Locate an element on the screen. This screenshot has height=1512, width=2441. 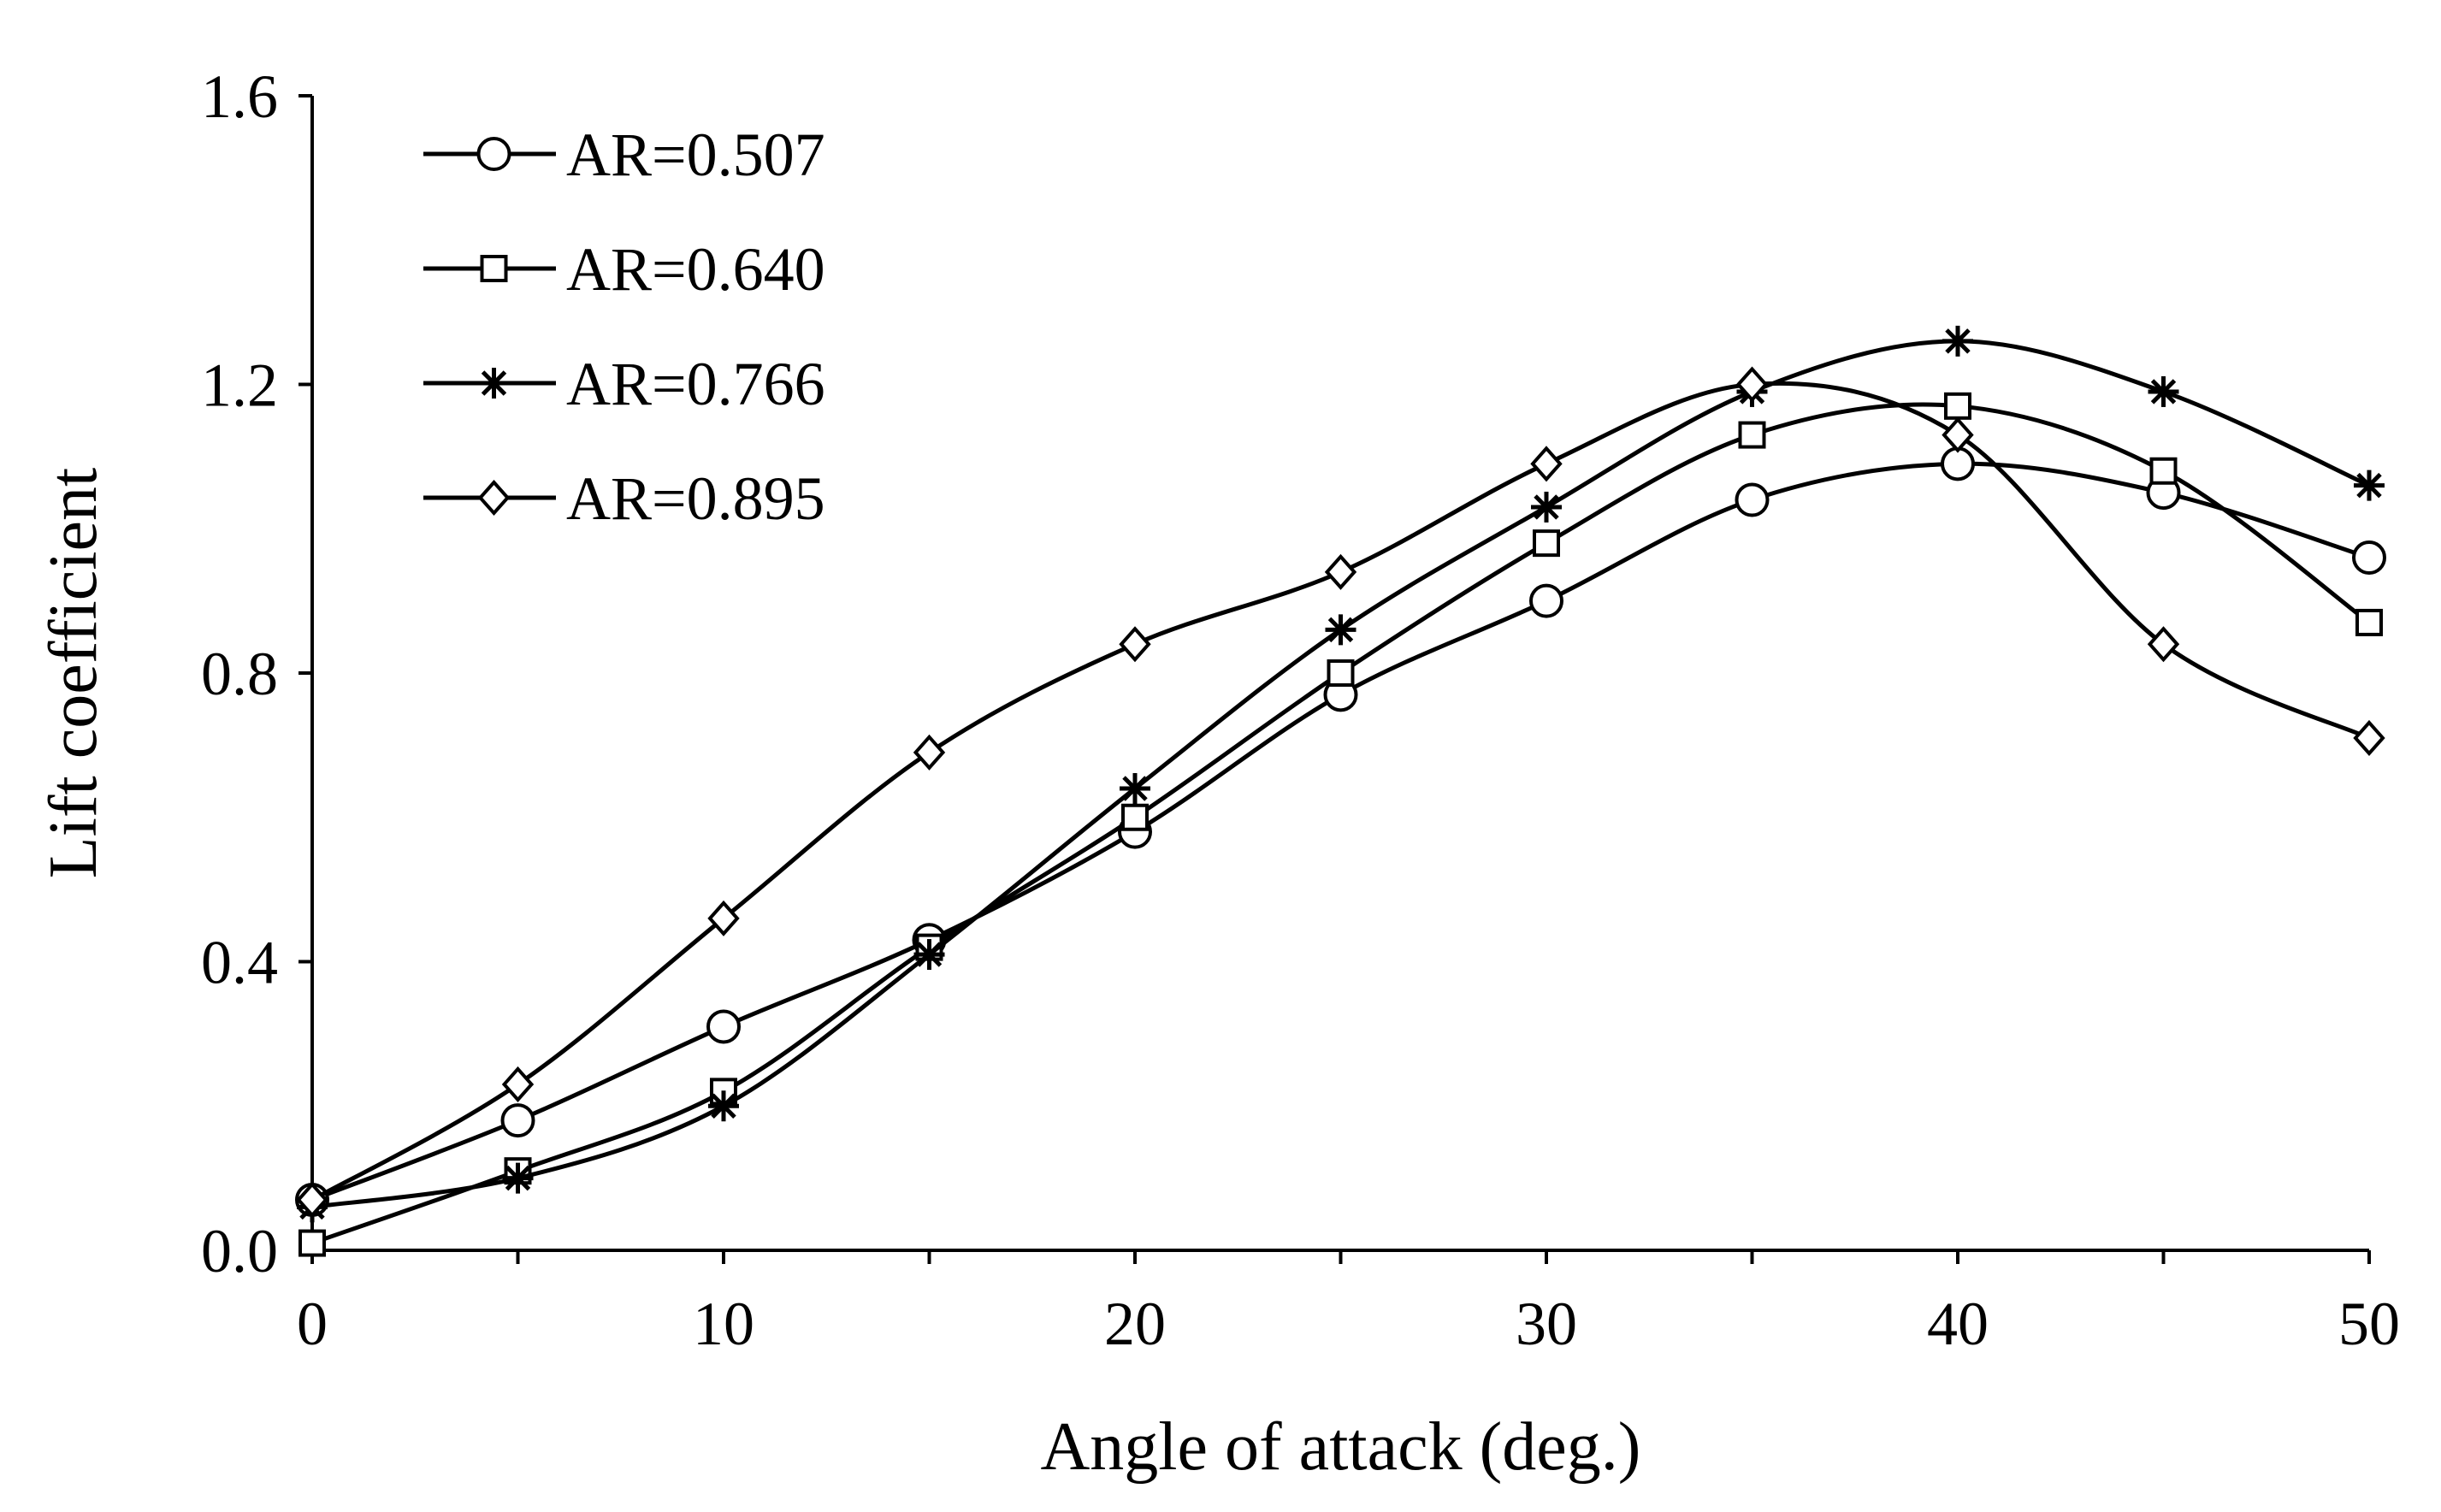
legend-item: AR=0.895 is located at coordinates (624, 498).